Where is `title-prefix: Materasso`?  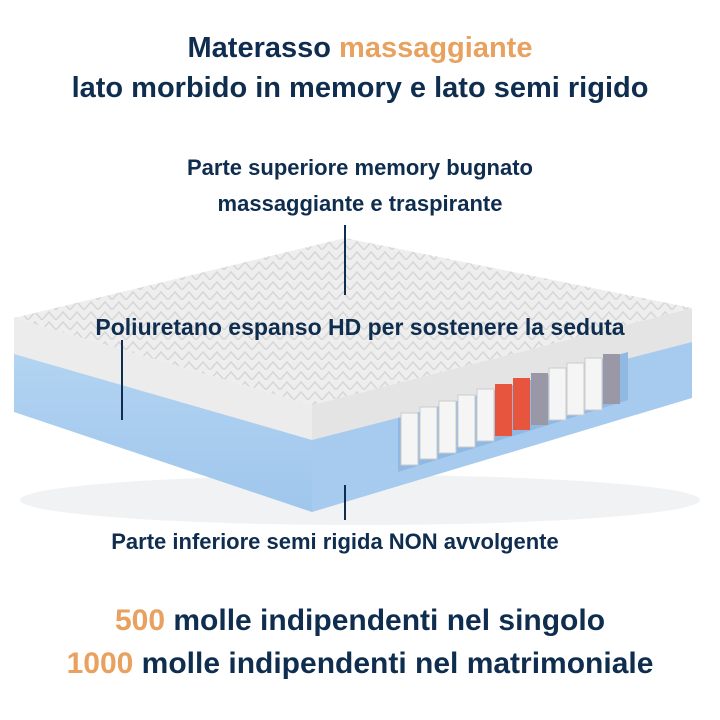
title-prefix: Materasso is located at coordinates (259, 48).